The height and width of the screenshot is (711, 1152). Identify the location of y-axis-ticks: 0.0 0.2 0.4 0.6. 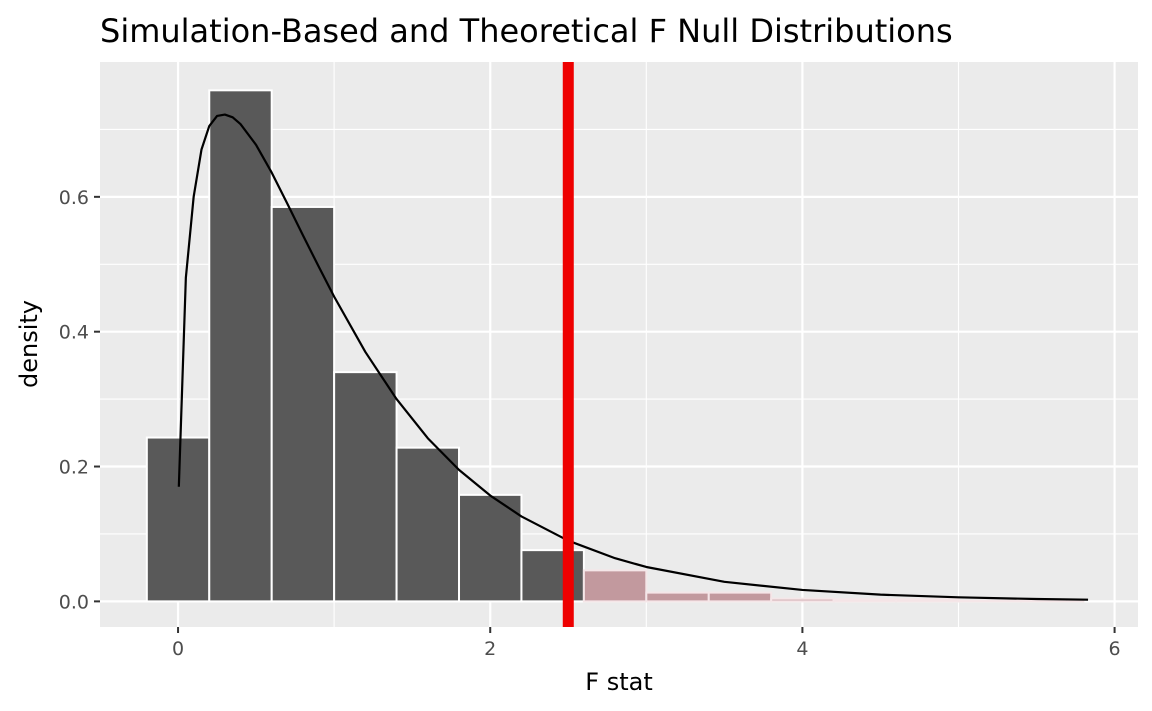
(79, 400).